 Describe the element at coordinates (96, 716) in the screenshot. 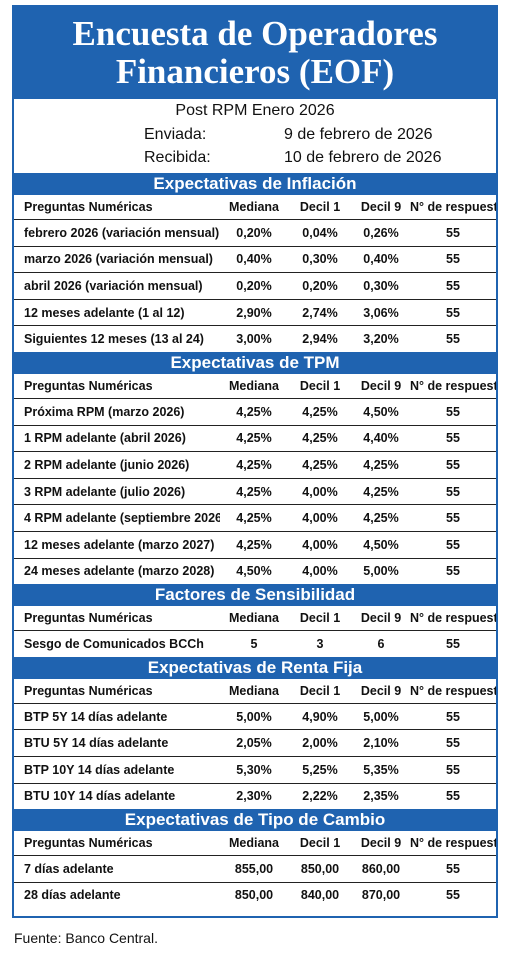

I see `question-cell: BTP 5Y 14 días adelante` at that location.